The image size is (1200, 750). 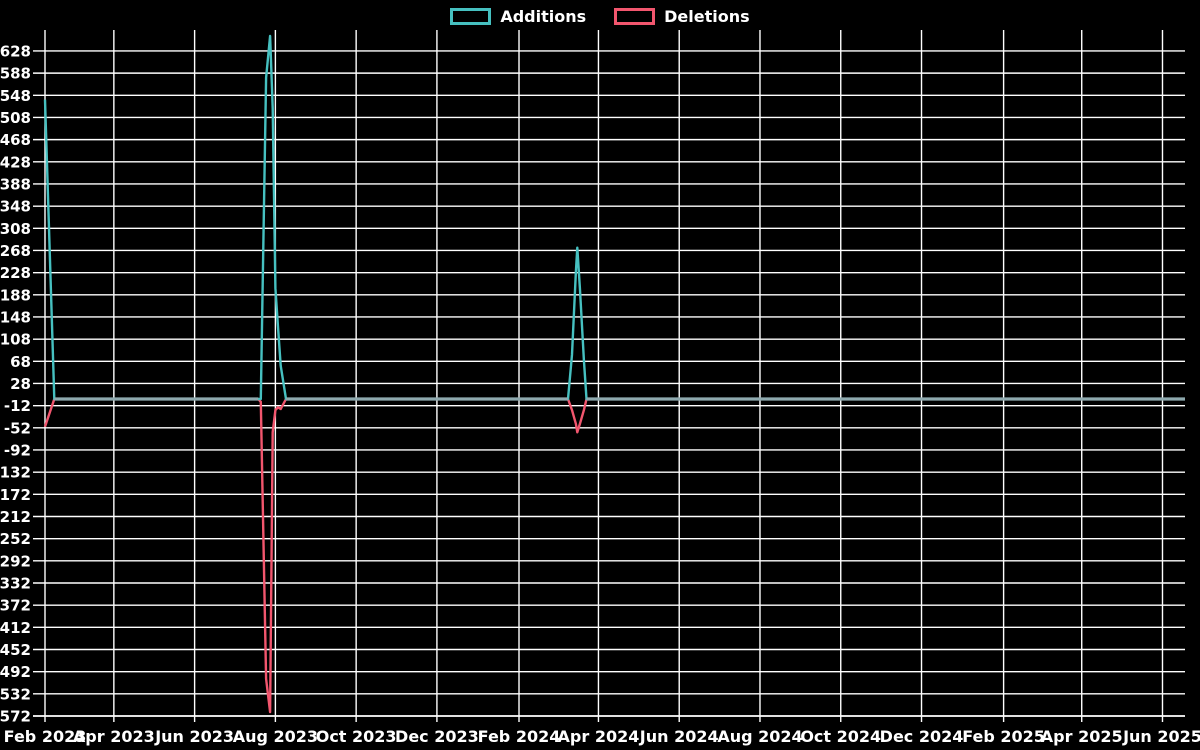 I want to click on x-tick-label: Feb 2025, so click(x=1003, y=736).